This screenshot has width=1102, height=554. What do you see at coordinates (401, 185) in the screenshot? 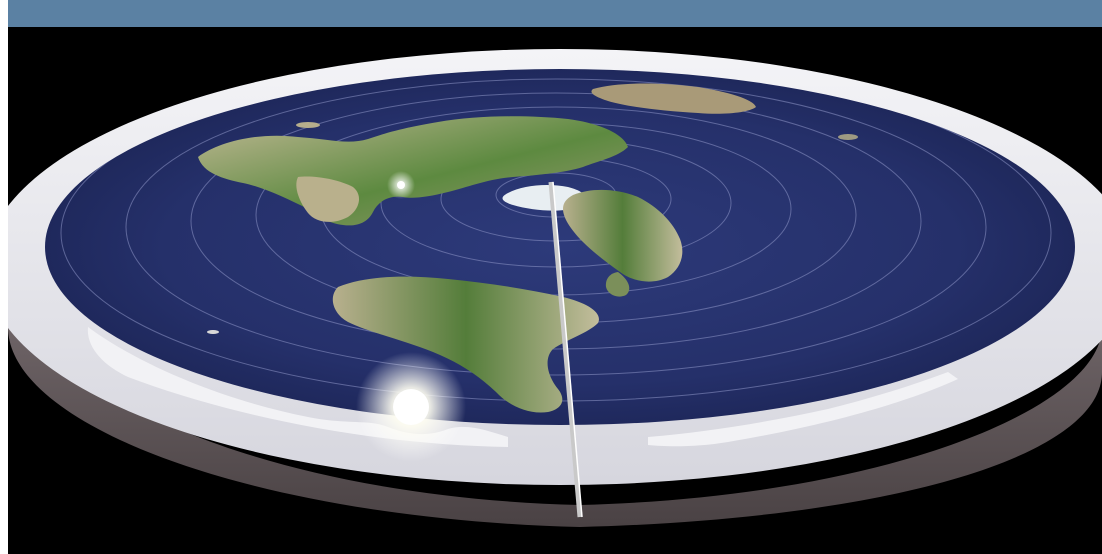
I see `moon-glow` at bounding box center [401, 185].